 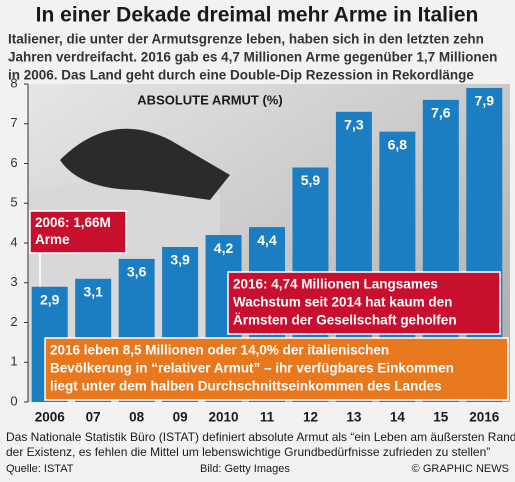 What do you see at coordinates (137, 272) in the screenshot?
I see `value-label: 3,6` at bounding box center [137, 272].